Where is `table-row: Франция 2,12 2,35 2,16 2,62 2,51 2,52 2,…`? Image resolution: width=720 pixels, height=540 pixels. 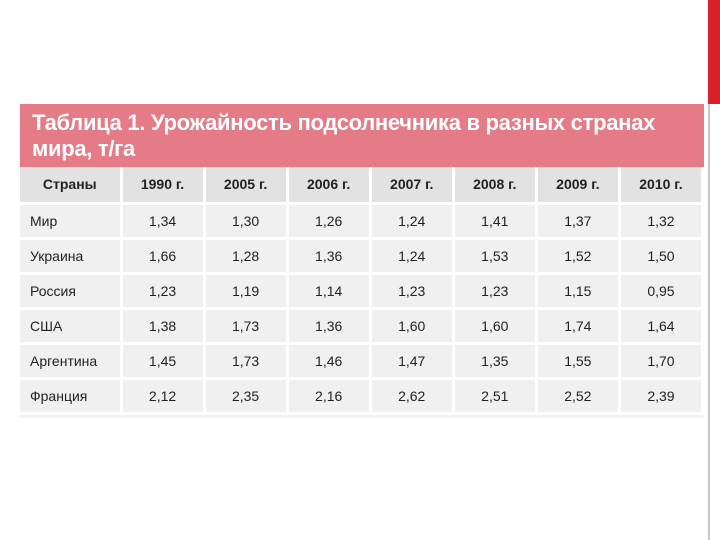 table-row: Франция 2,12 2,35 2,16 2,62 2,51 2,52 2,… is located at coordinates (362, 396).